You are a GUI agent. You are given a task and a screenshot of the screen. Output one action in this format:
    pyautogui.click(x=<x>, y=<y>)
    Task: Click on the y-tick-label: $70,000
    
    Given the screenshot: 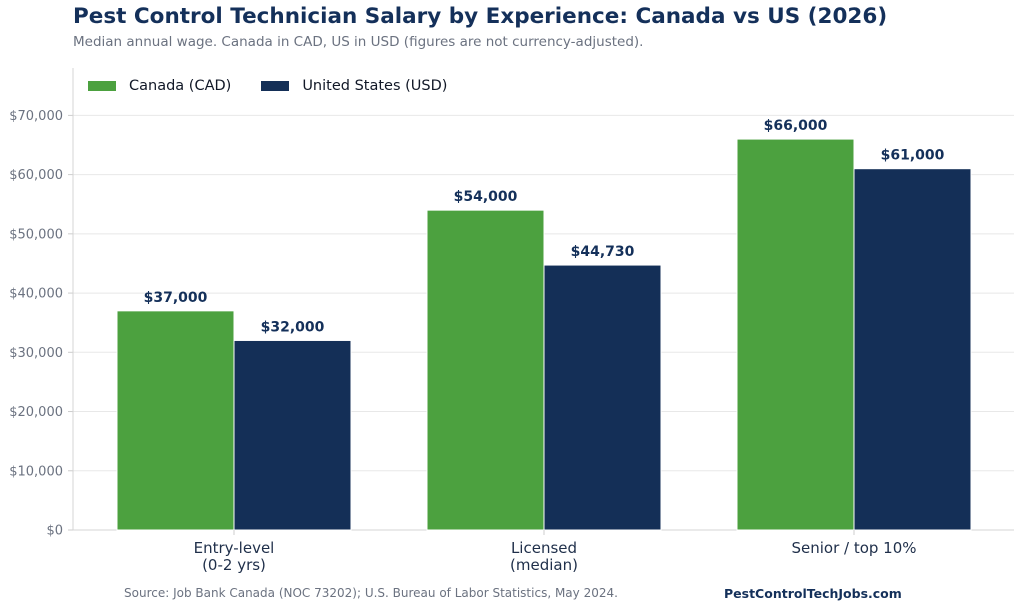 What is the action you would take?
    pyautogui.click(x=36, y=116)
    